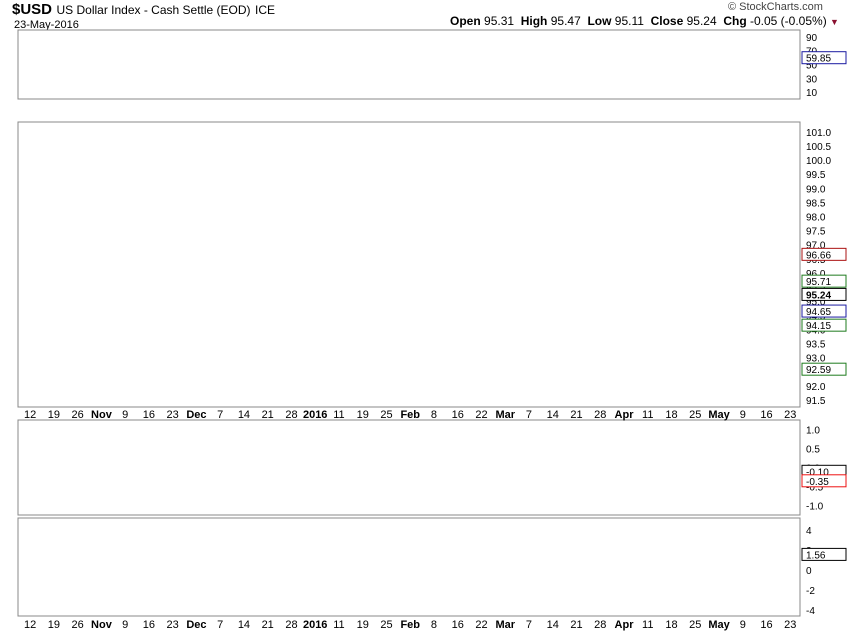 This screenshot has width=850, height=633. What do you see at coordinates (810, 591) in the screenshot?
I see `y-tick-label: -2` at bounding box center [810, 591].